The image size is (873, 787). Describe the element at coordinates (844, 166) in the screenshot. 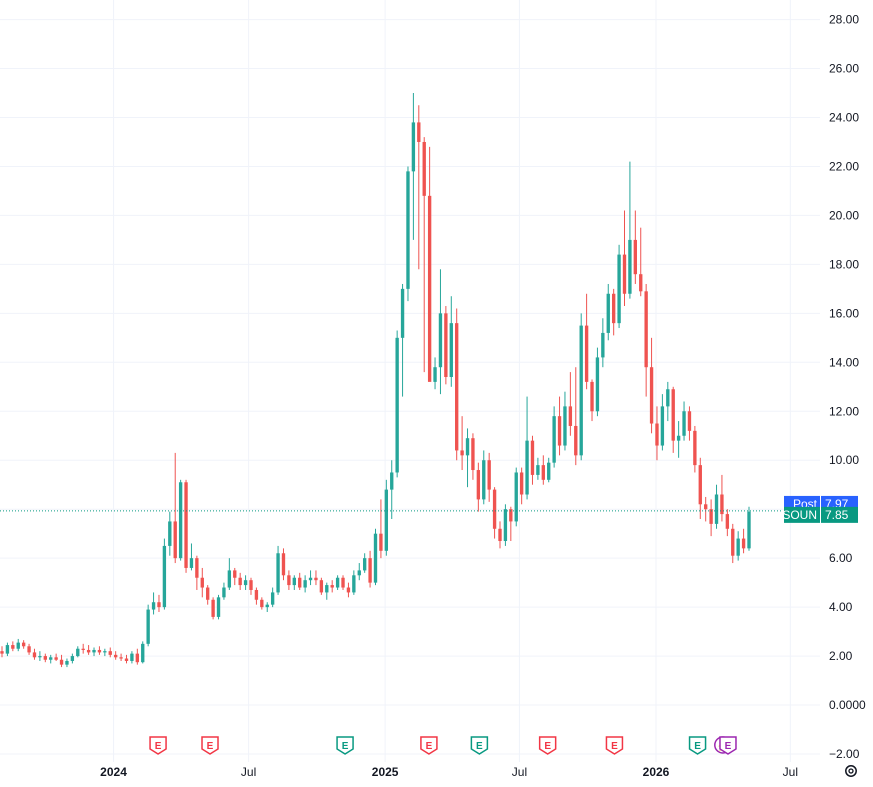

I see `y-tick-label: 22.00` at that location.